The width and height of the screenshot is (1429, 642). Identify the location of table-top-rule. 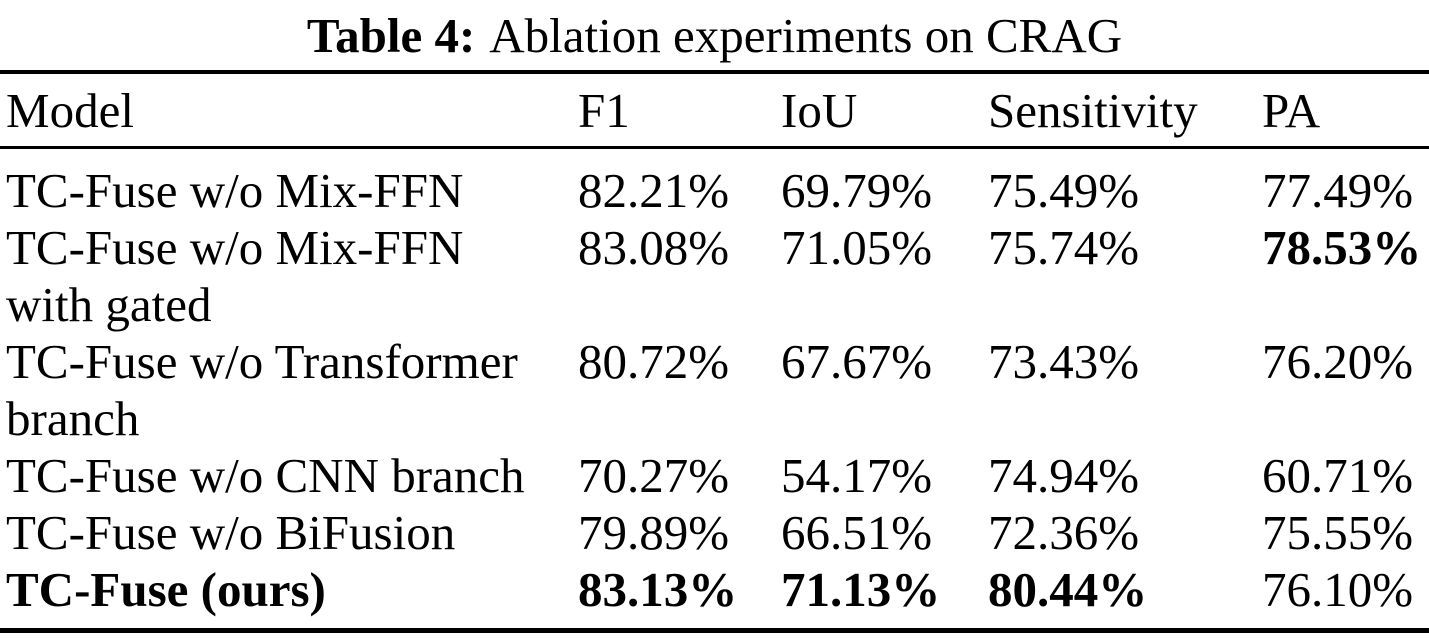
(714, 72).